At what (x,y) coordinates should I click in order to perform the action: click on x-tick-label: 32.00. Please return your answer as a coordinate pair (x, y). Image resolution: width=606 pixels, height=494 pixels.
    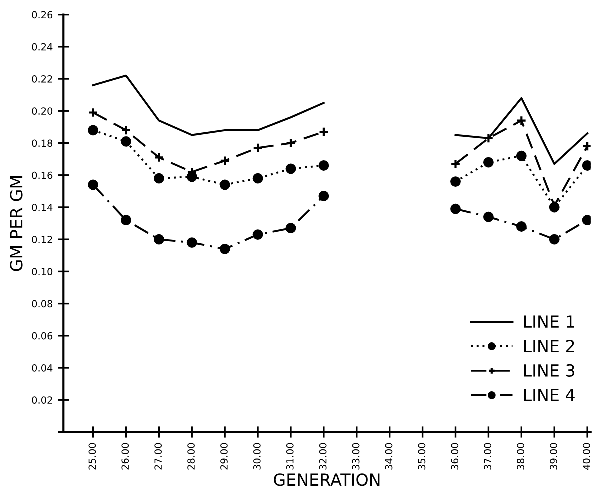
    Looking at the image, I should click on (323, 456).